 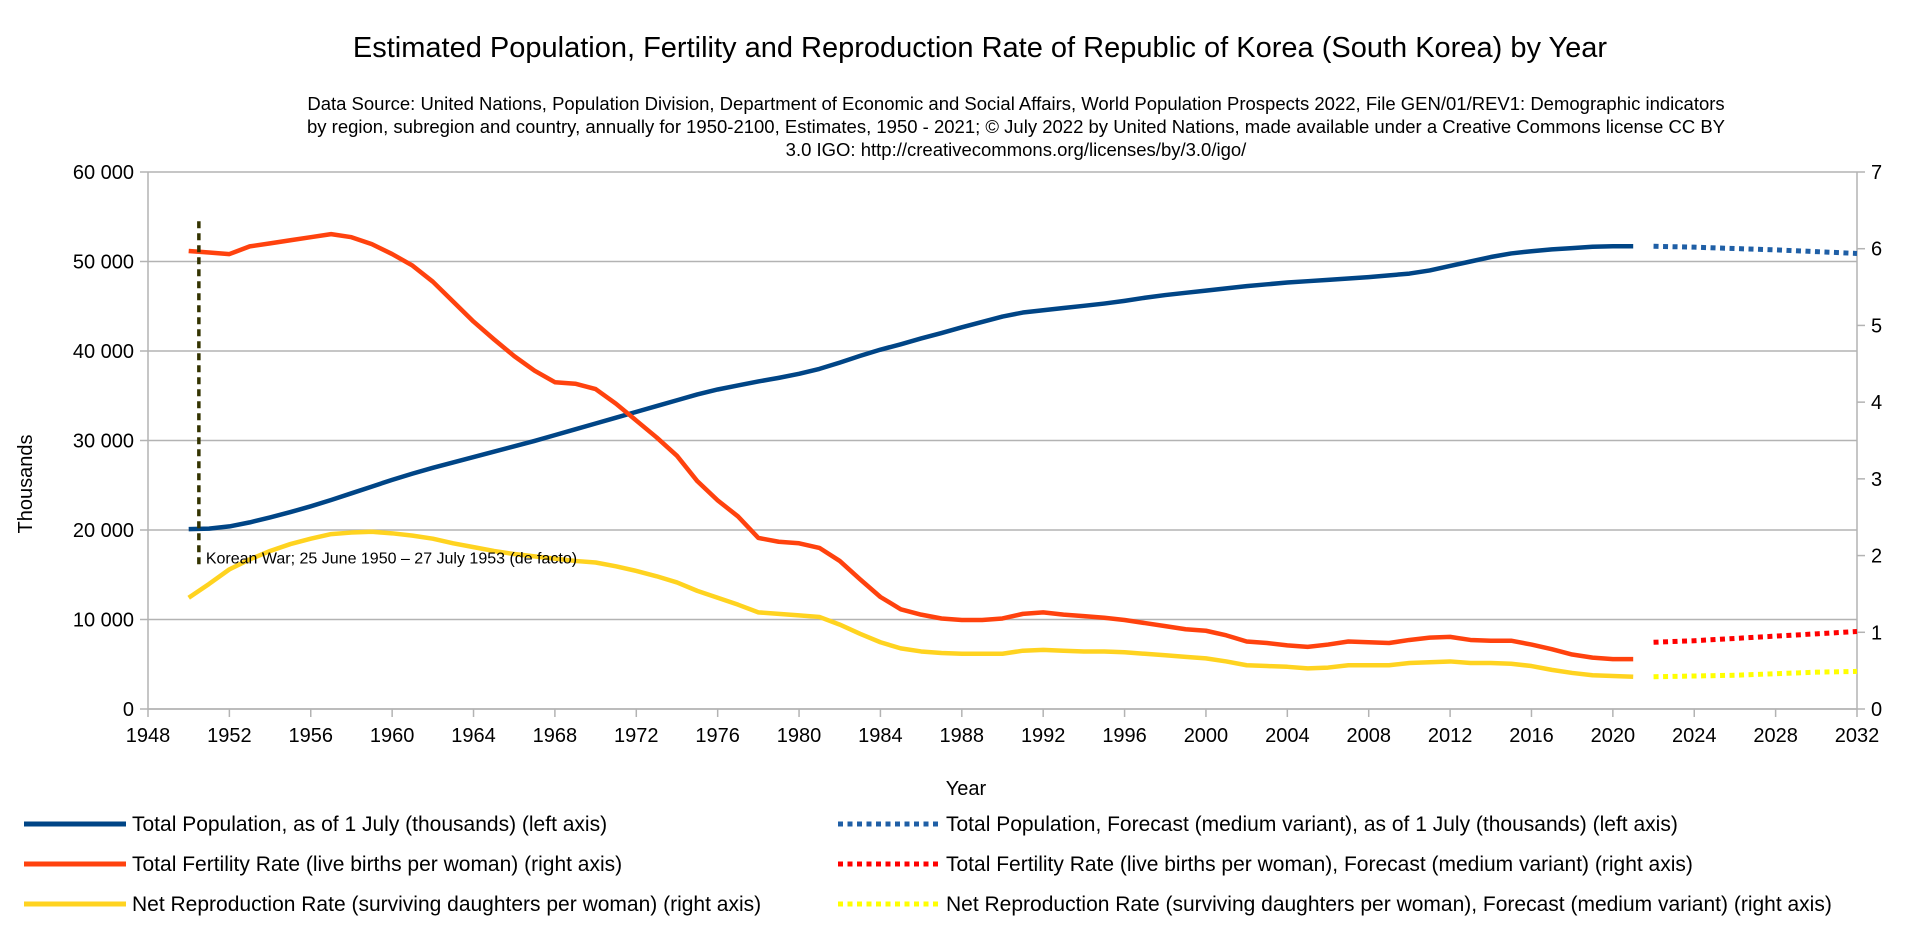 I want to click on x-tick-label: 2000, so click(x=1206, y=736).